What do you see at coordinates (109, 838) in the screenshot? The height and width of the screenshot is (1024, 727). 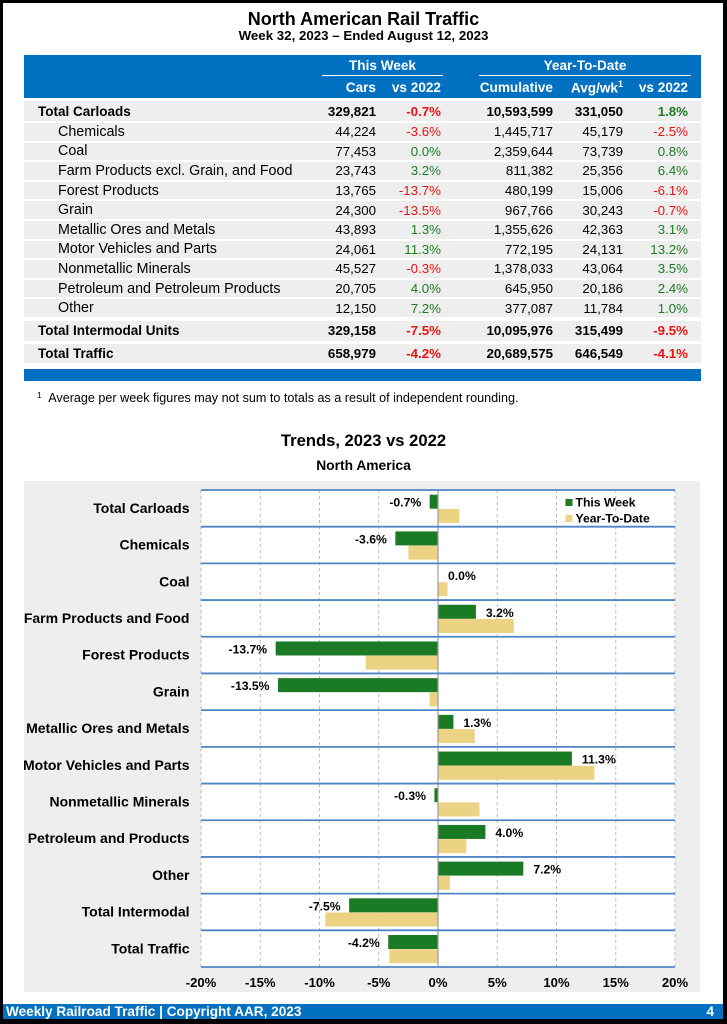 I see `svg-text: Petroleum and Products` at bounding box center [109, 838].